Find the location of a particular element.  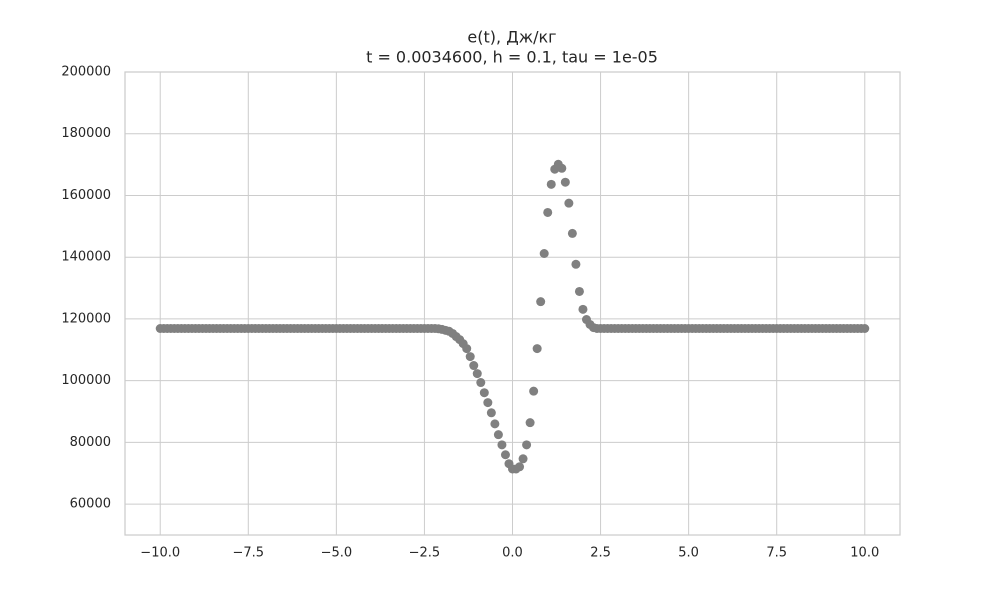

chart-title: e(t), Дж/кг is located at coordinates (511, 37).